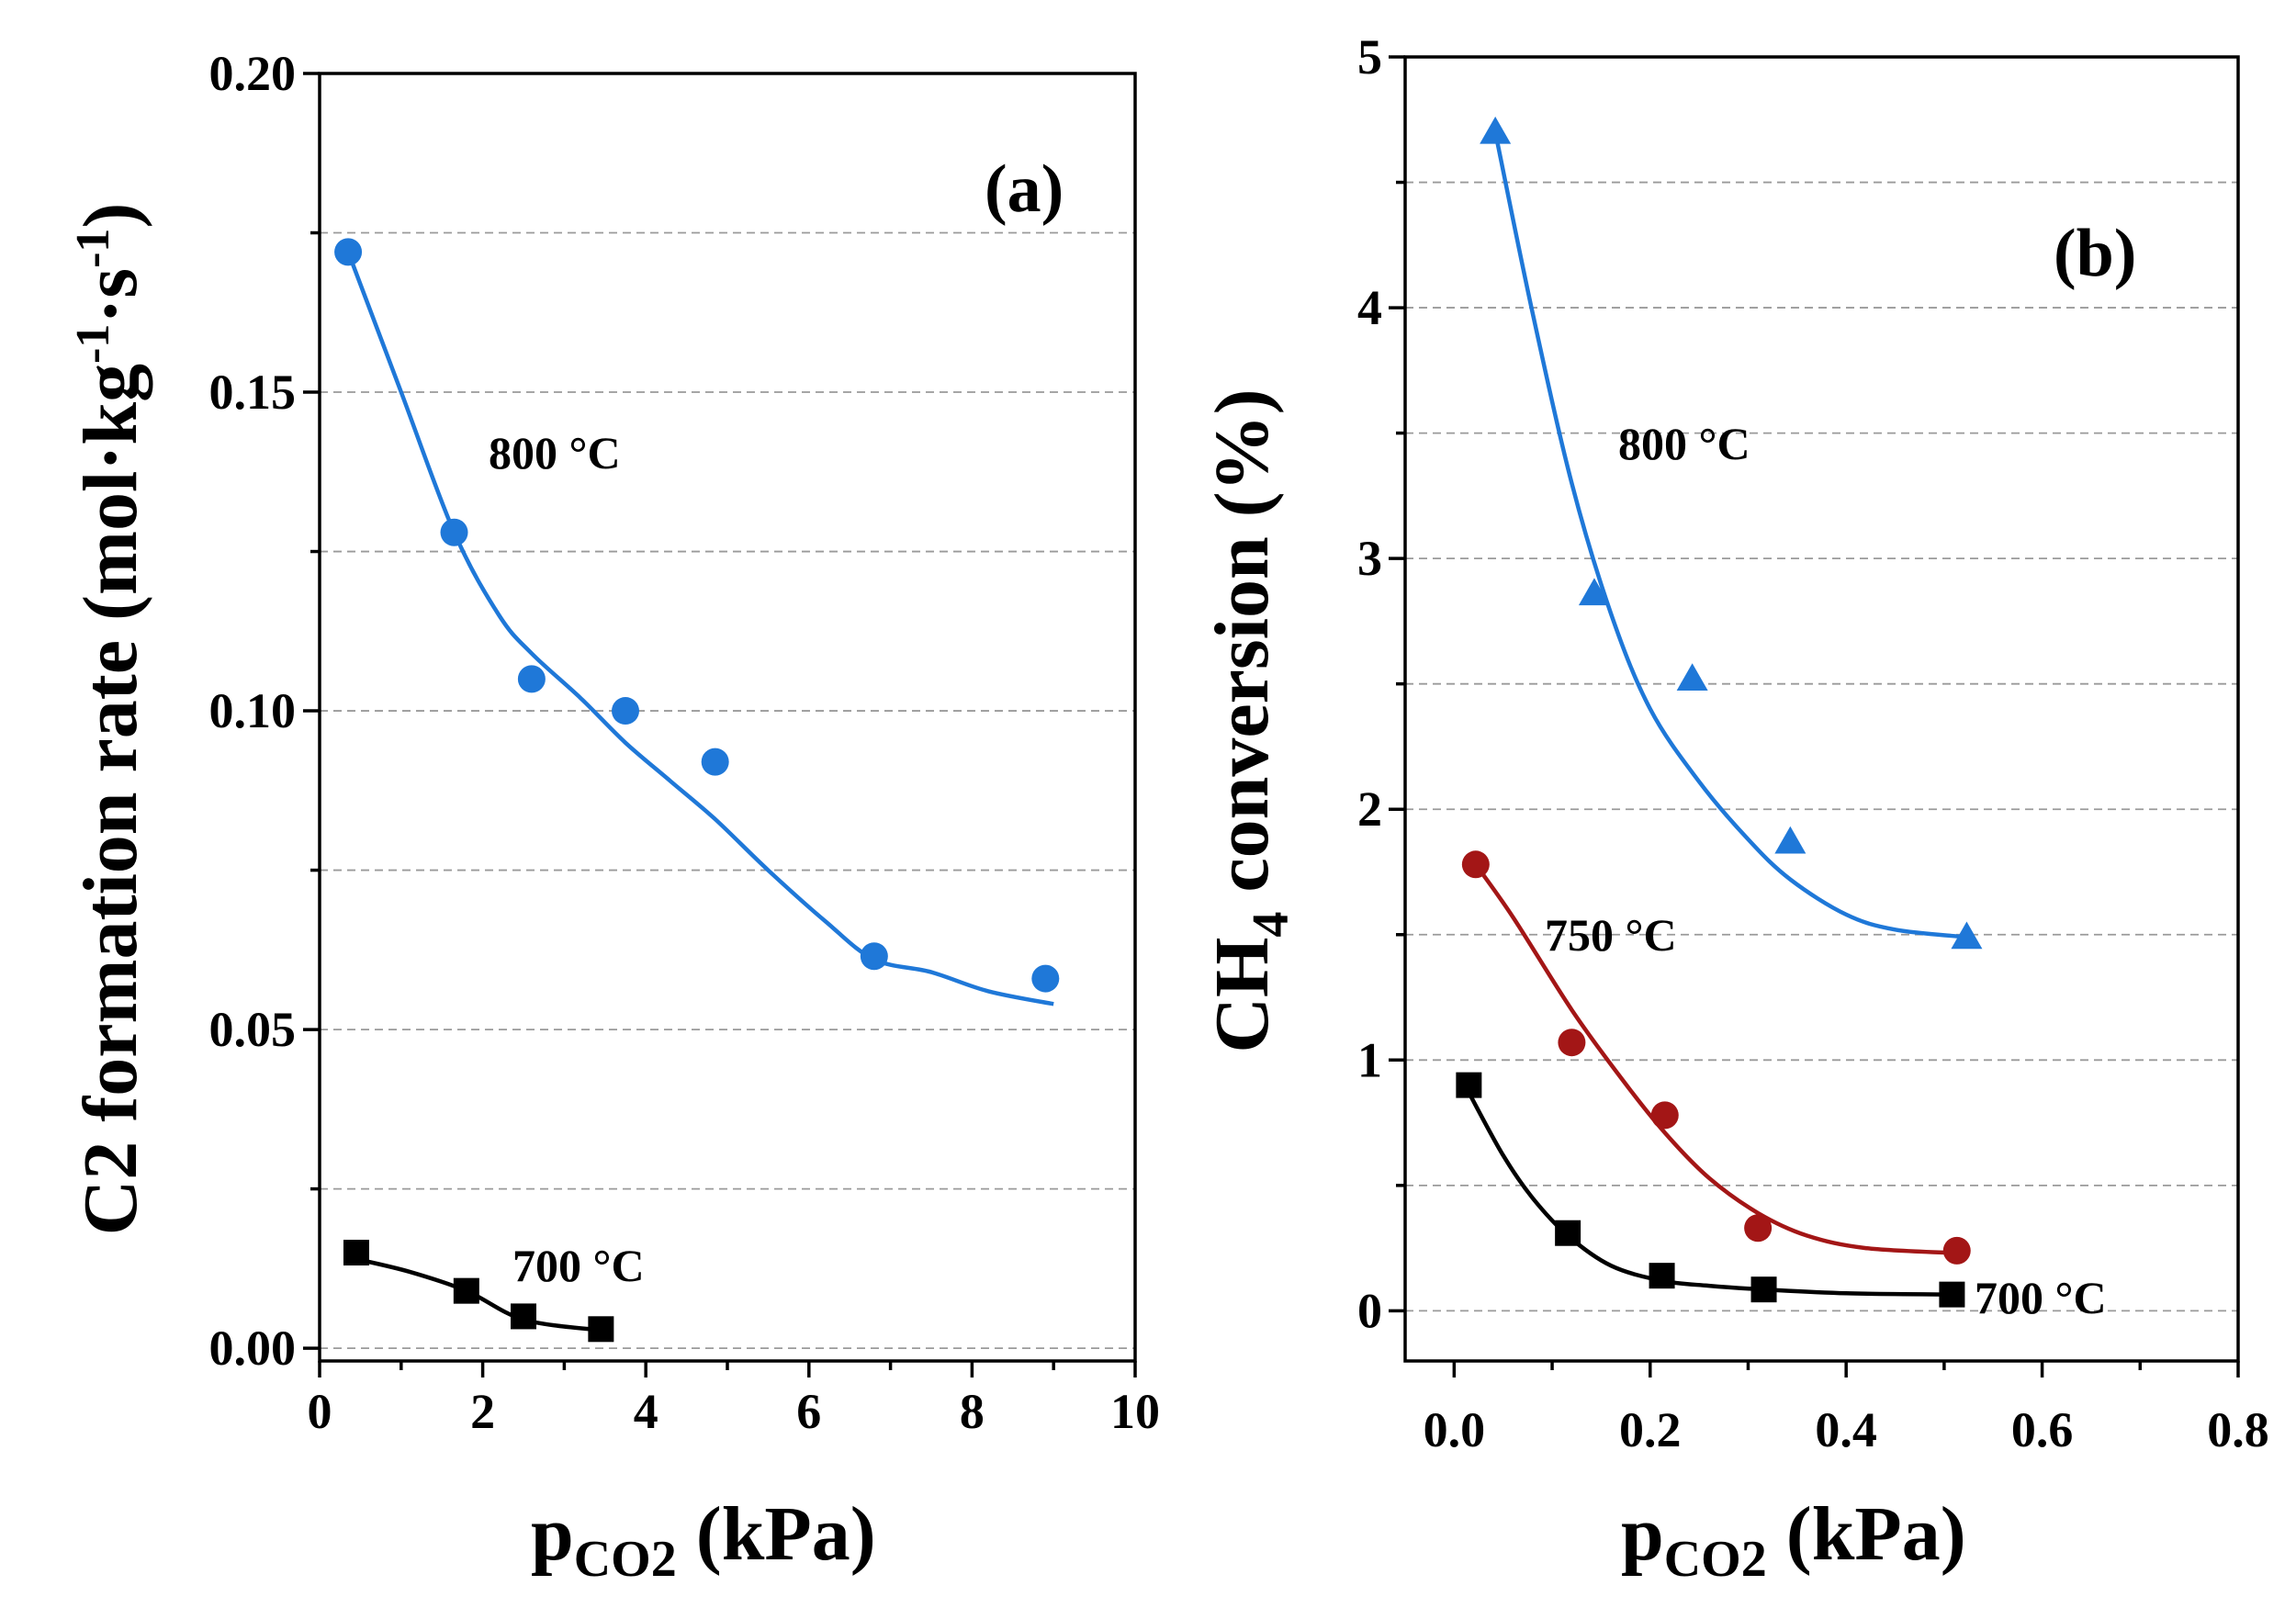 Image resolution: width=2296 pixels, height=1608 pixels. What do you see at coordinates (646, 1411) in the screenshot?
I see `a-x-tick-label-2: 4` at bounding box center [646, 1411].